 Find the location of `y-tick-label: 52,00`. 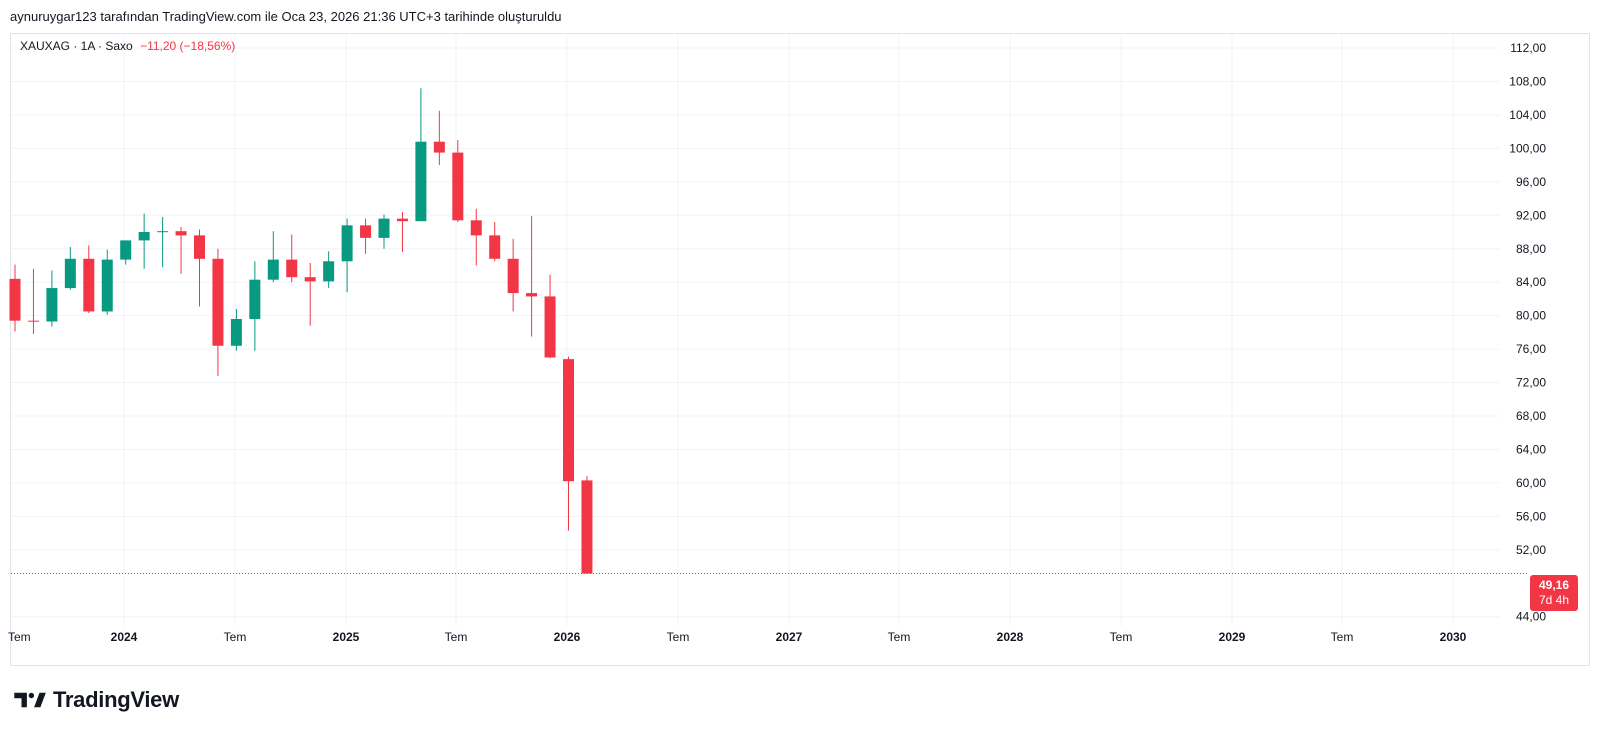

y-tick-label: 52,00 is located at coordinates (1531, 550).